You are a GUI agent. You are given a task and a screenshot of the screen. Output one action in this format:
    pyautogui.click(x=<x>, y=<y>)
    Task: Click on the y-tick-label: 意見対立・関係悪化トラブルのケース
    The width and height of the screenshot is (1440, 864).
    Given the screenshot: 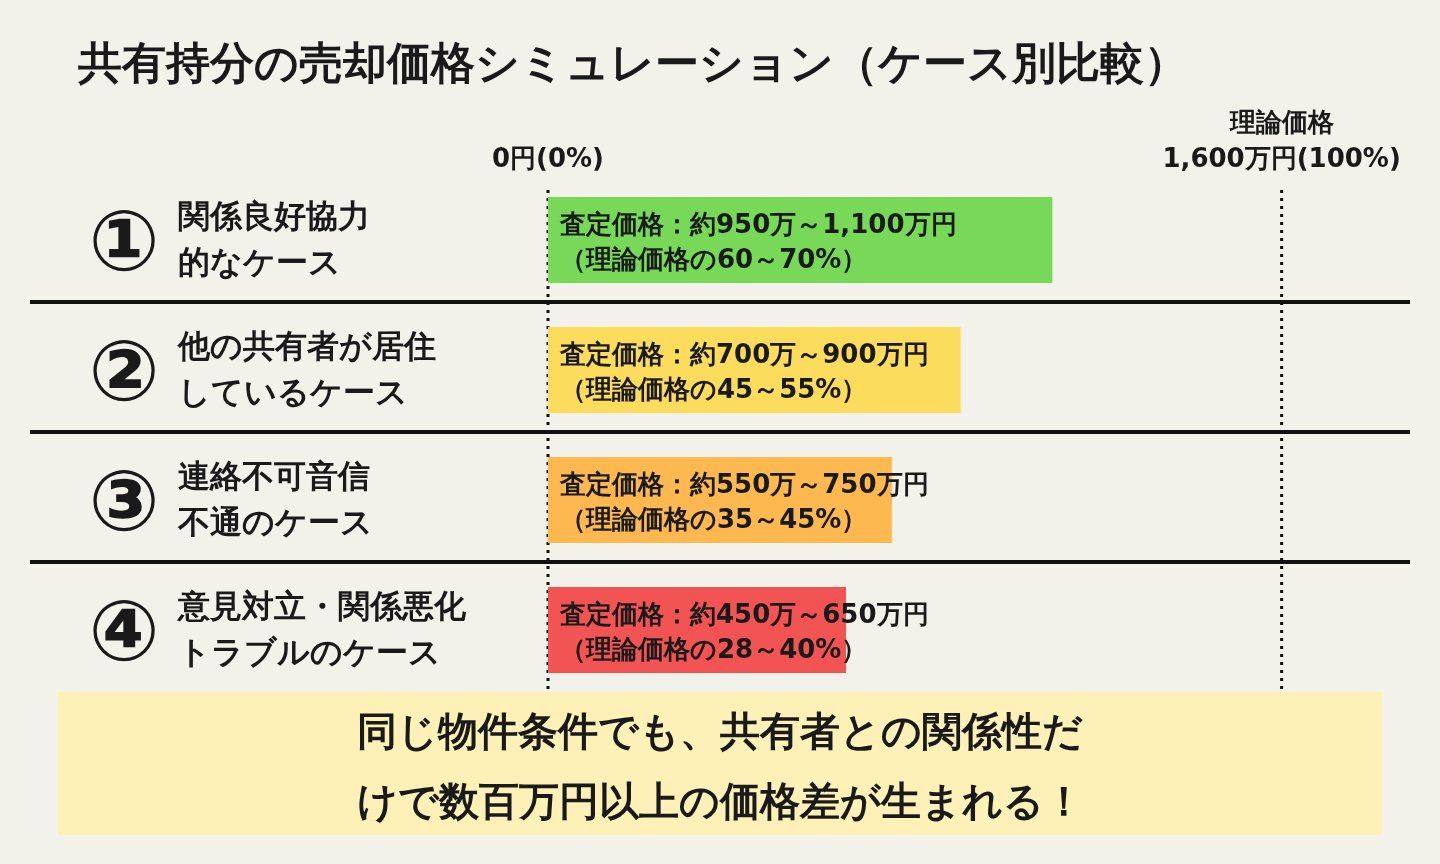 What is the action you would take?
    pyautogui.click(x=321, y=629)
    